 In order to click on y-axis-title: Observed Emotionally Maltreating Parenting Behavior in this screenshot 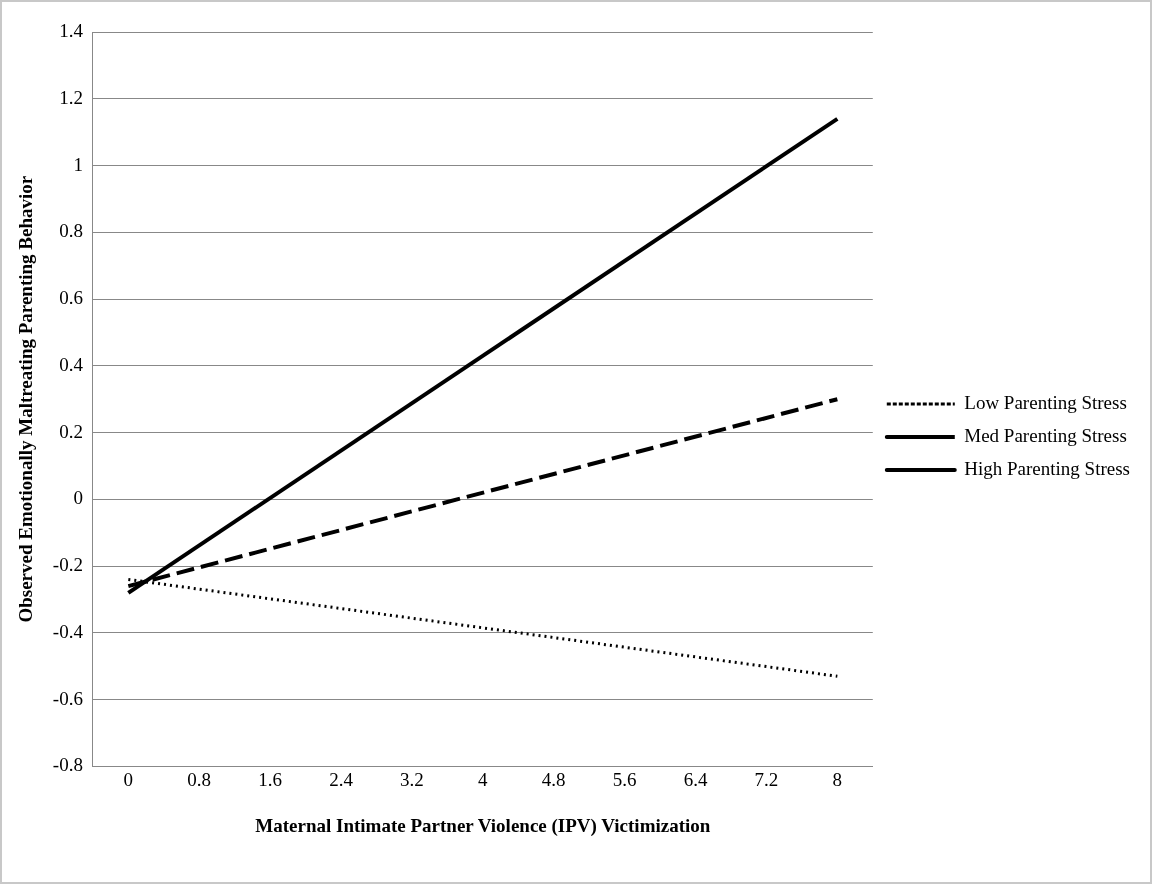, I will do `click(26, 399)`.